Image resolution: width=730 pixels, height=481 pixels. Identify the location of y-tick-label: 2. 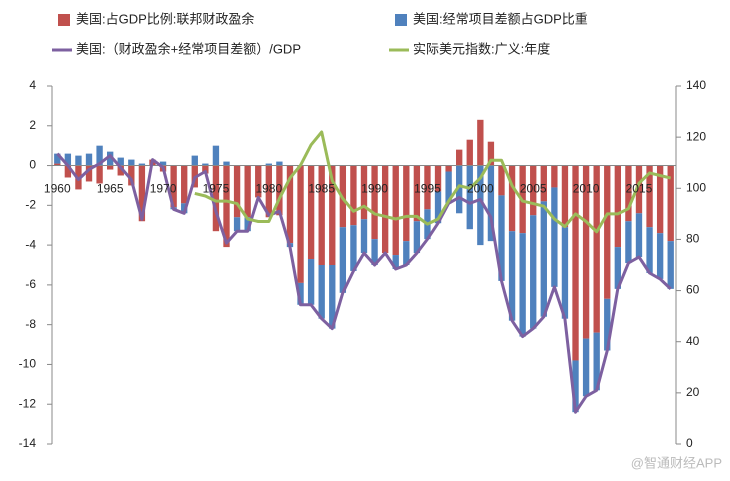
(32, 125).